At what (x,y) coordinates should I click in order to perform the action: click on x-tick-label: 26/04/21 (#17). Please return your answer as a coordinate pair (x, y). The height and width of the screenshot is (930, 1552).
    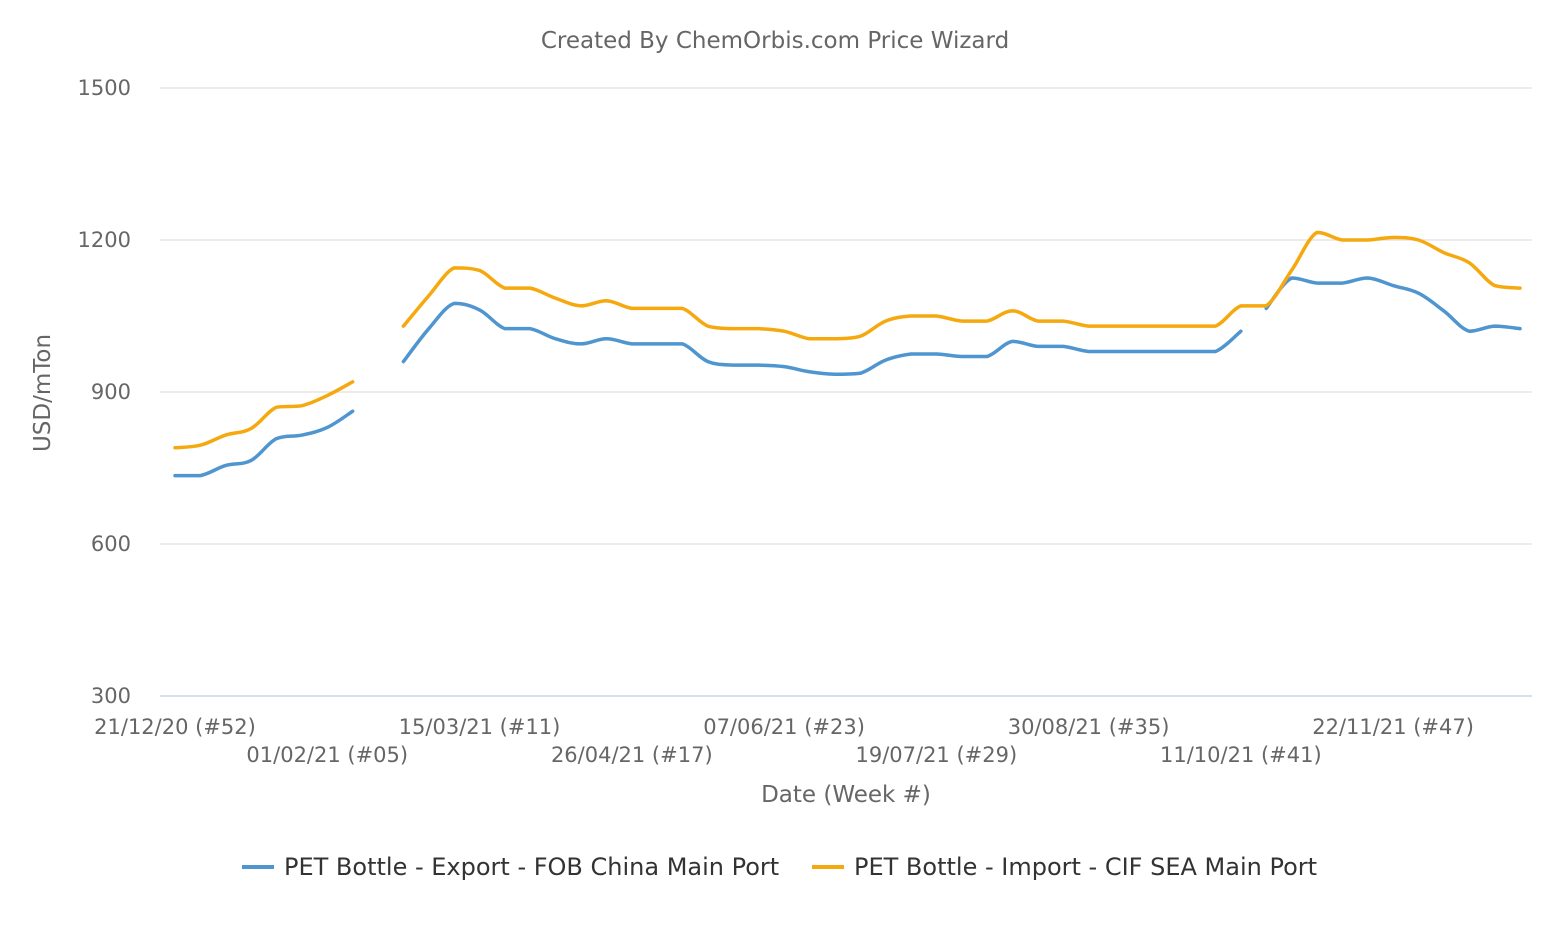
    Looking at the image, I should click on (632, 755).